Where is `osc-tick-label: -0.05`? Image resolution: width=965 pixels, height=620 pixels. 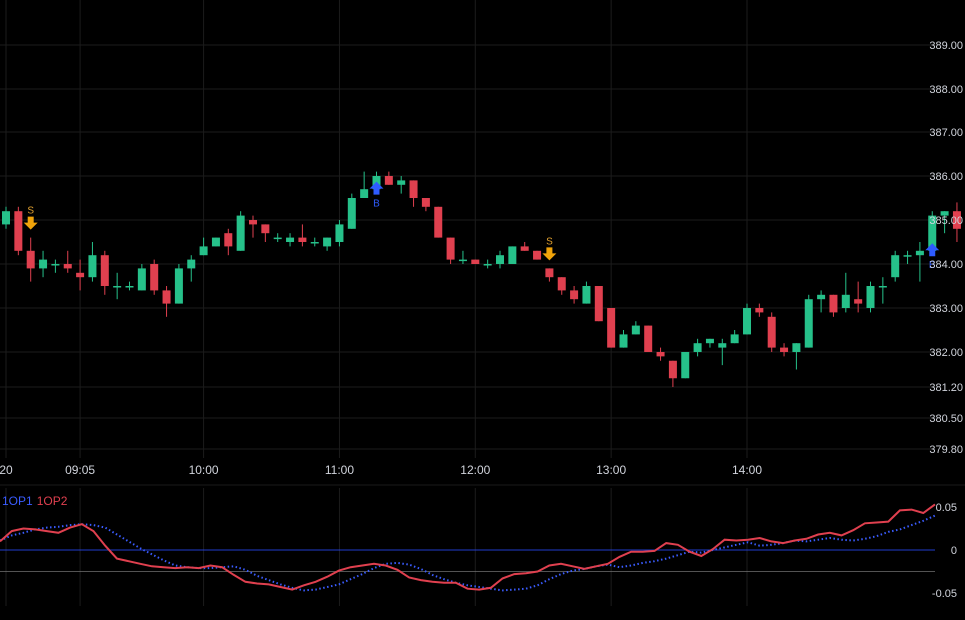 osc-tick-label: -0.05 is located at coordinates (944, 594).